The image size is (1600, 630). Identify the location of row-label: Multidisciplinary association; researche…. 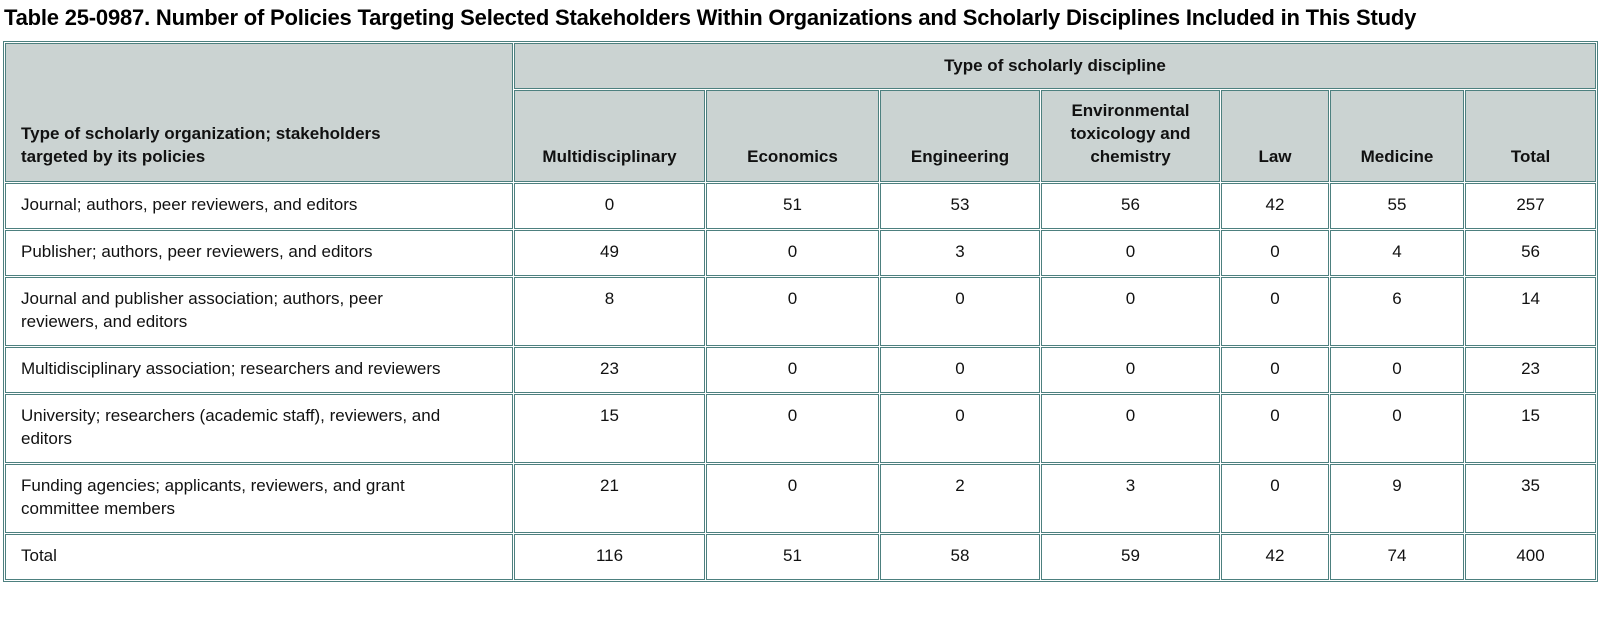
(259, 370).